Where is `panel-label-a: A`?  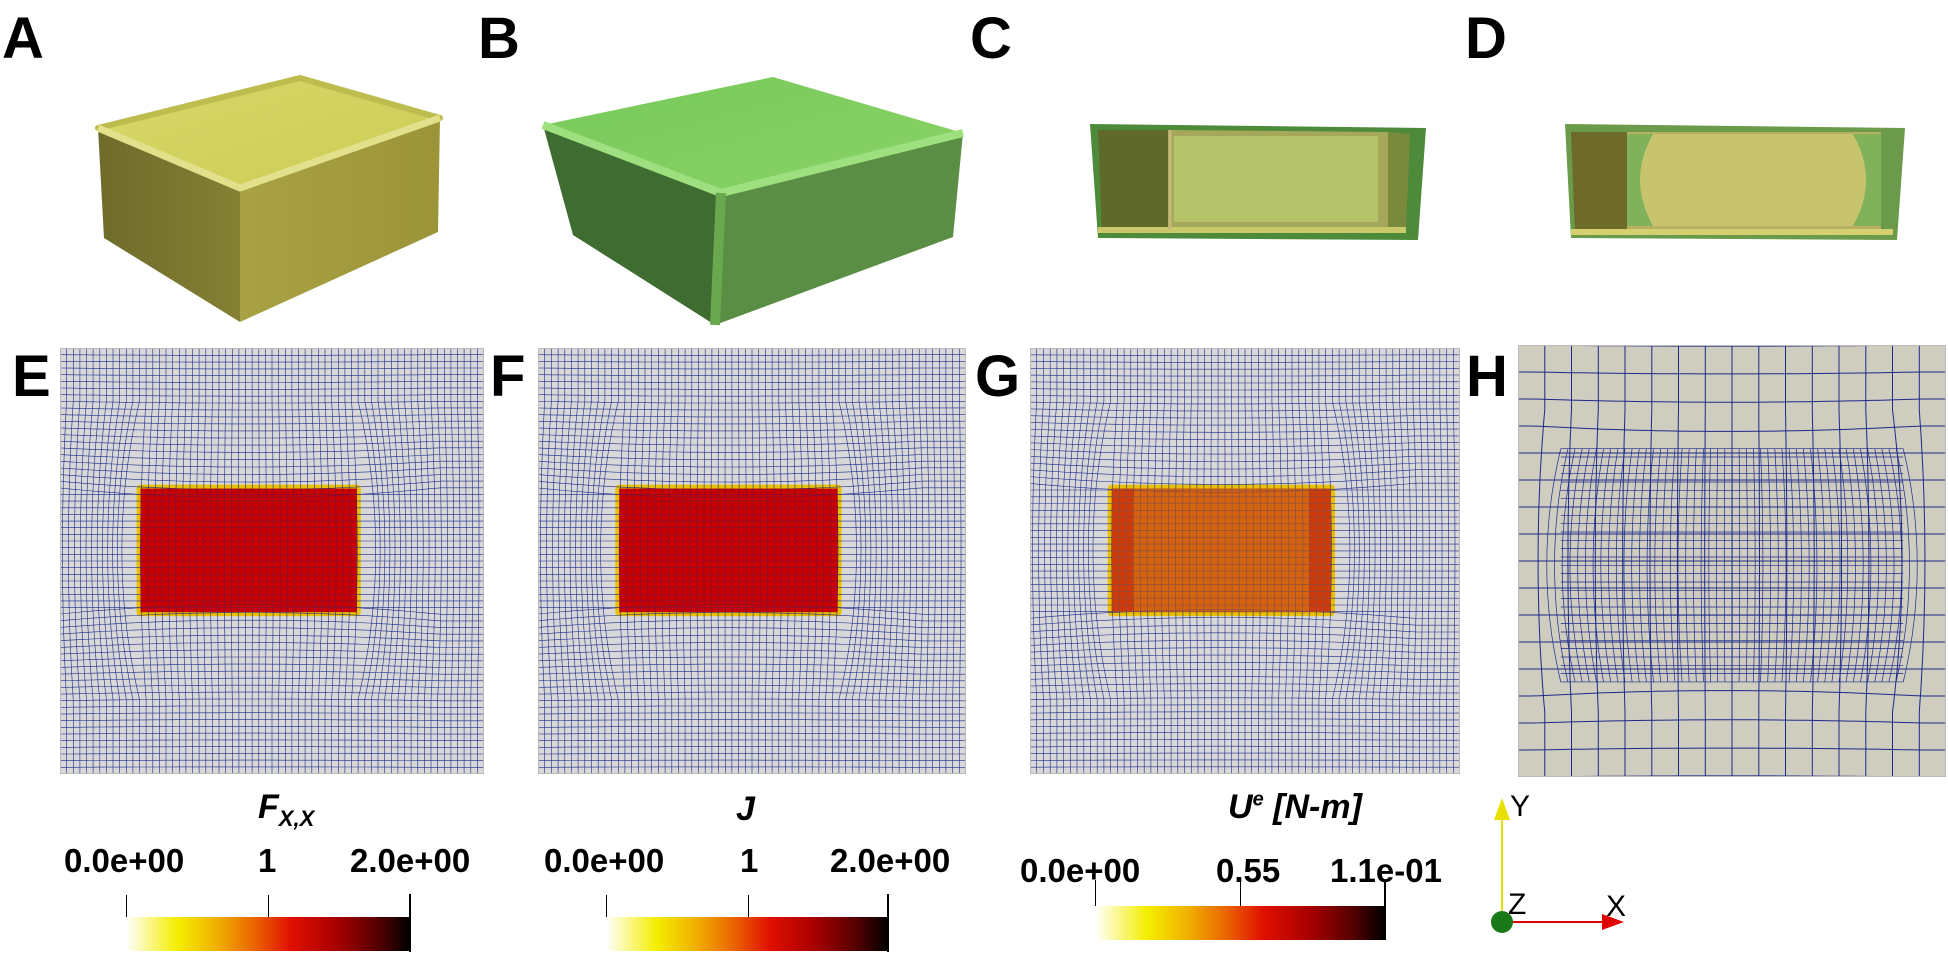 panel-label-a: A is located at coordinates (23, 38).